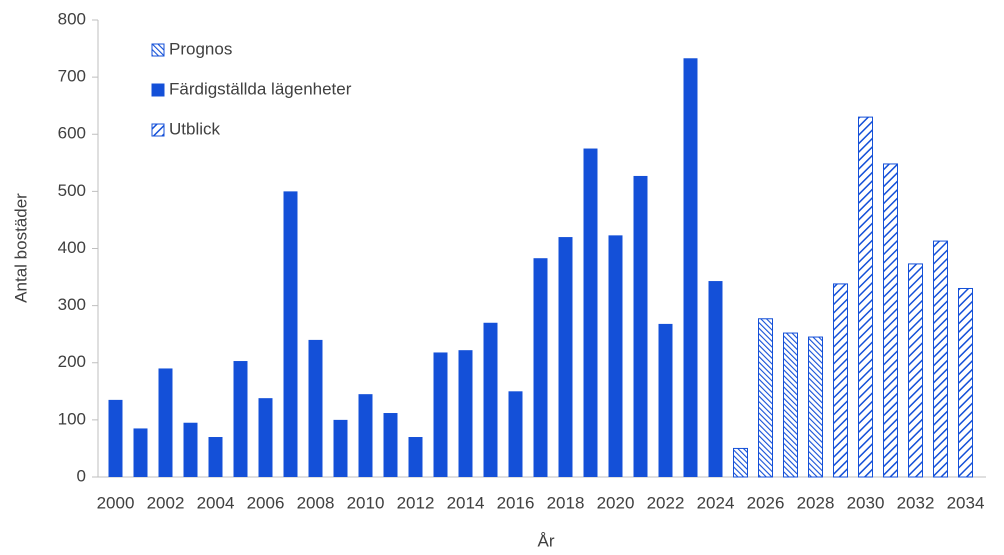 The width and height of the screenshot is (1004, 555). Describe the element at coordinates (546, 540) in the screenshot. I see `x-axis-label: År` at that location.